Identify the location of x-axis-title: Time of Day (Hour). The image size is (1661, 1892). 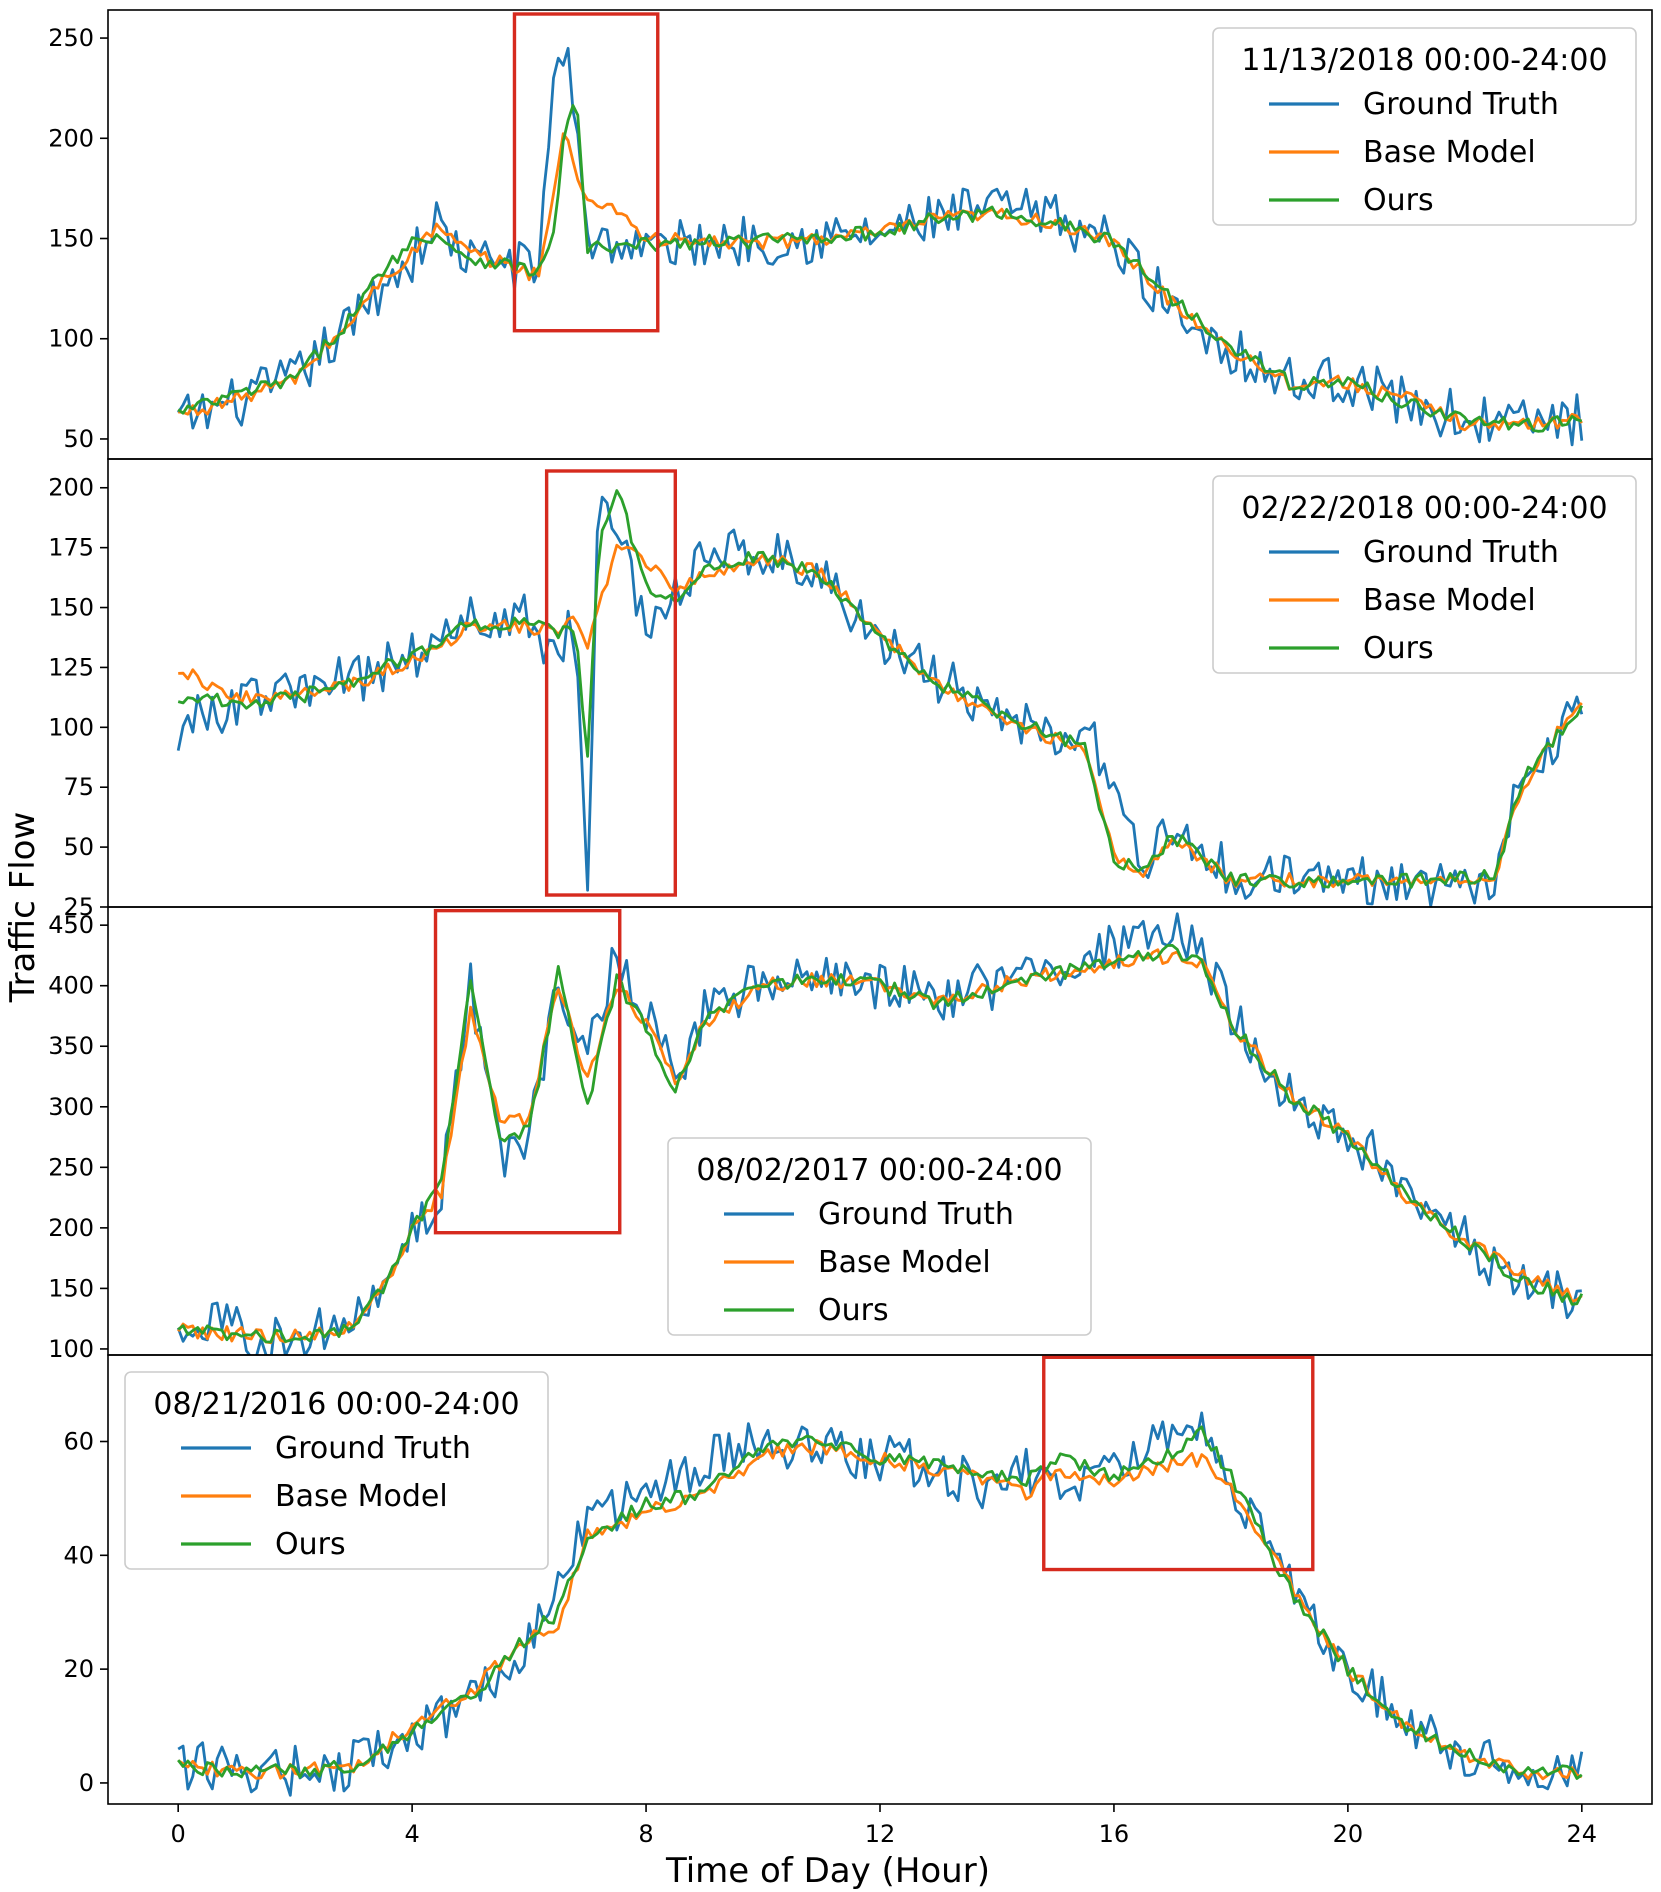
(827, 1871).